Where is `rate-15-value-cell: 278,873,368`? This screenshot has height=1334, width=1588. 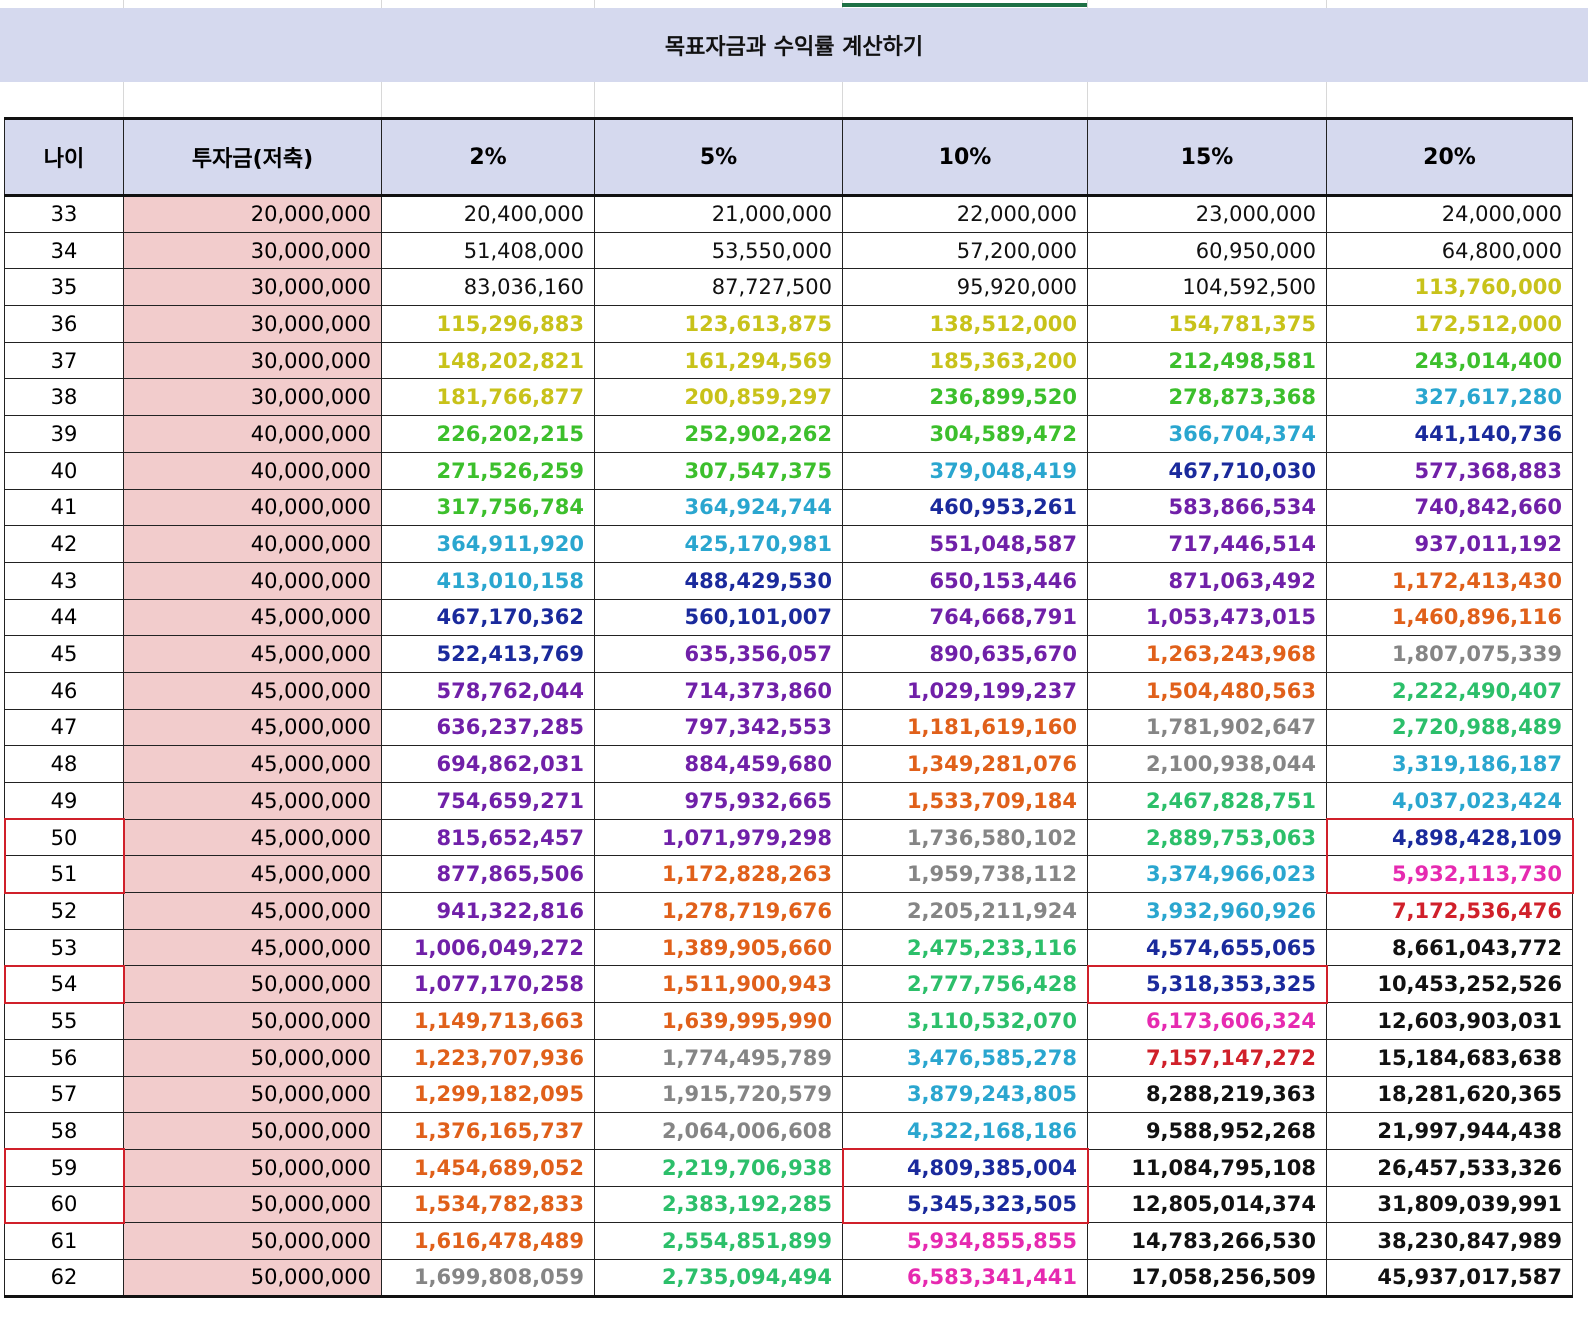
rate-15-value-cell: 278,873,368 is located at coordinates (1207, 397).